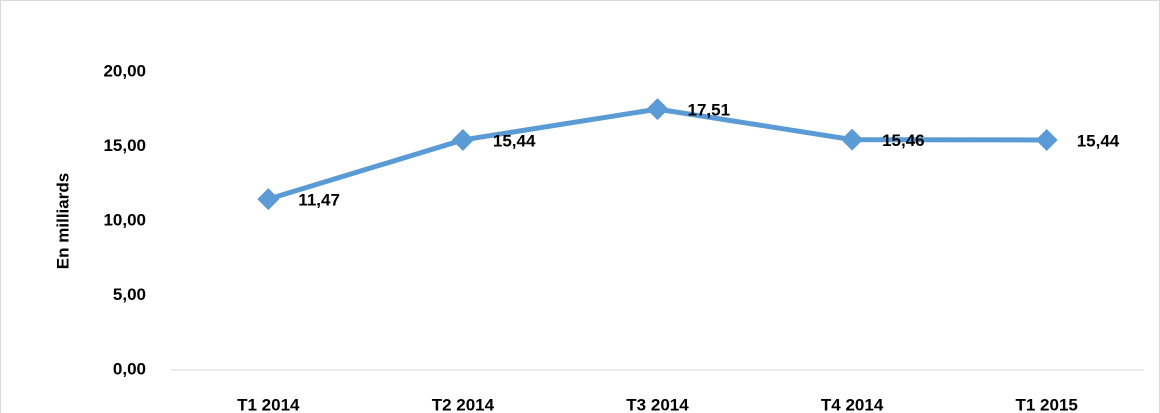 Image resolution: width=1160 pixels, height=413 pixels. Describe the element at coordinates (319, 200) in the screenshot. I see `data-label: 11,47` at that location.